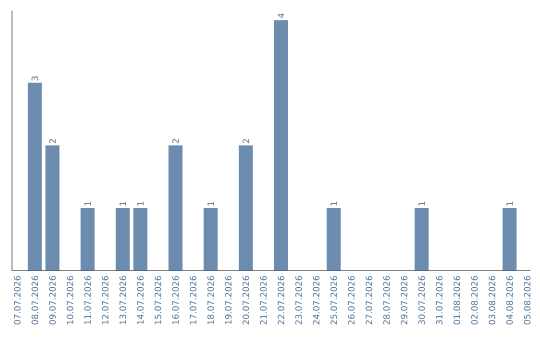  What do you see at coordinates (140, 300) in the screenshot?
I see `x-tick-label: 14.07.2026` at bounding box center [140, 300].